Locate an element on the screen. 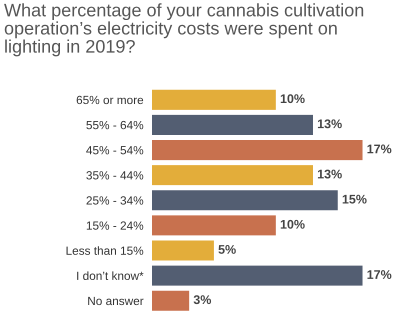 This screenshot has height=323, width=400. y-tick-label: Less than 15% is located at coordinates (105, 250).